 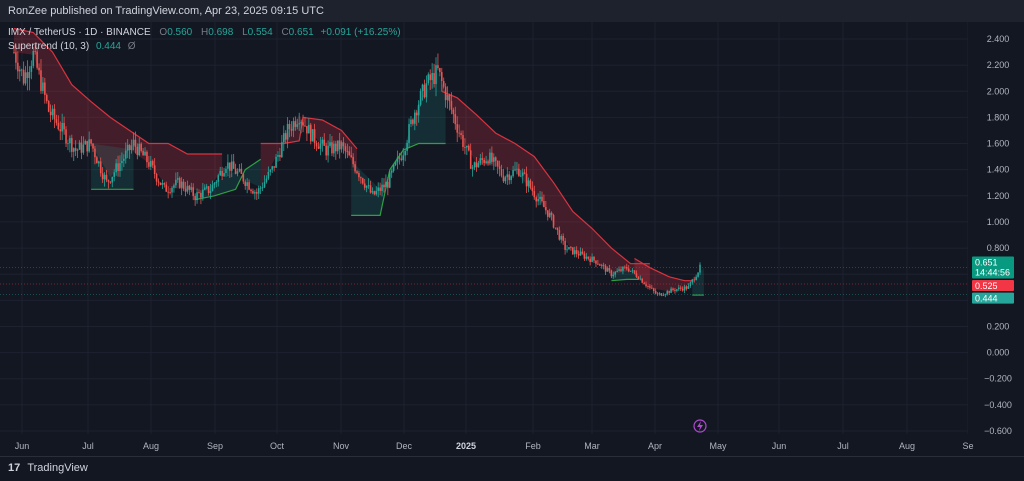 What do you see at coordinates (998, 65) in the screenshot?
I see `y-tick-label: 2.200` at bounding box center [998, 65].